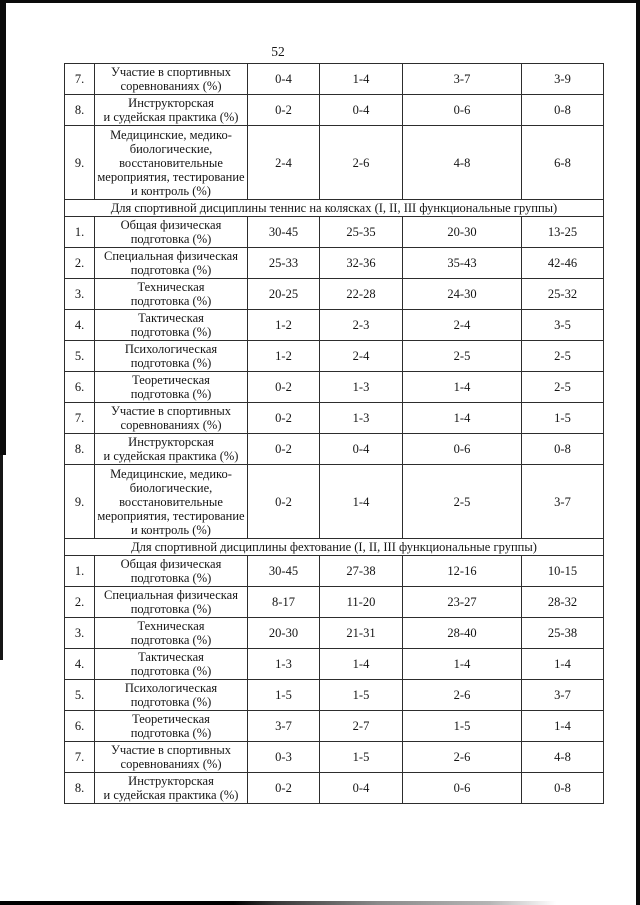  Describe the element at coordinates (171, 633) in the screenshot. I see `activity-name-cell: Техническая подготовка (%)` at that location.